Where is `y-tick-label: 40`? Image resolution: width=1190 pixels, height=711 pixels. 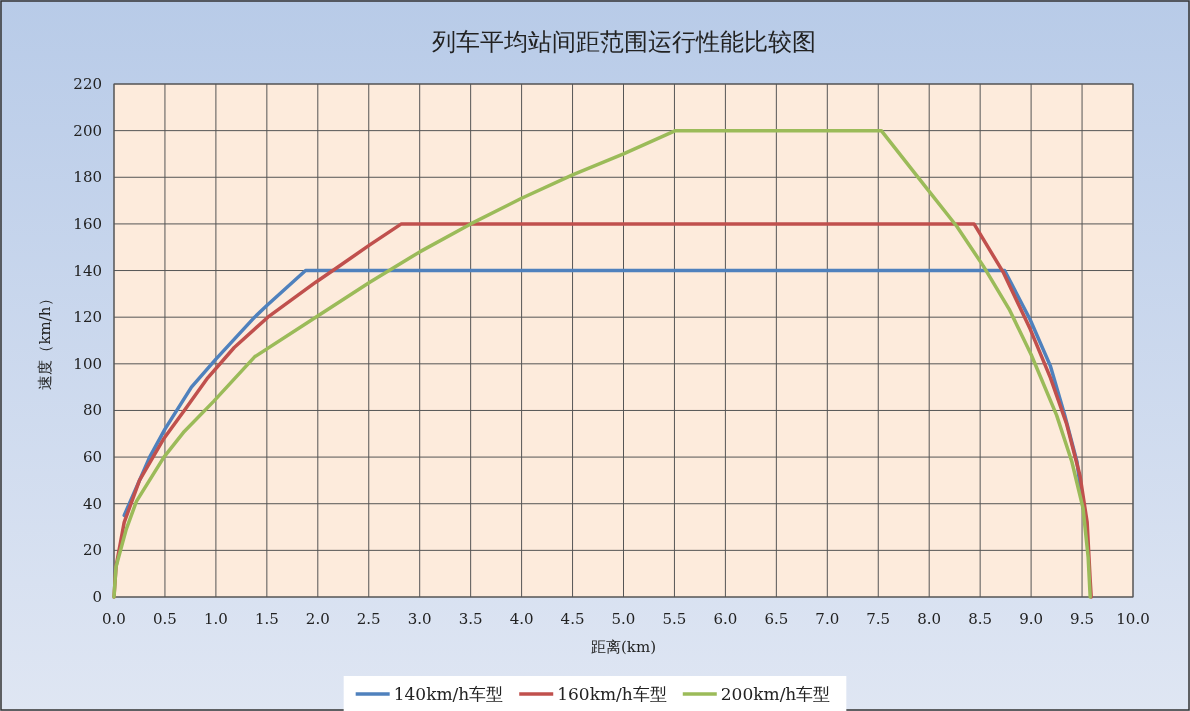 y-tick-label: 40 is located at coordinates (92, 503).